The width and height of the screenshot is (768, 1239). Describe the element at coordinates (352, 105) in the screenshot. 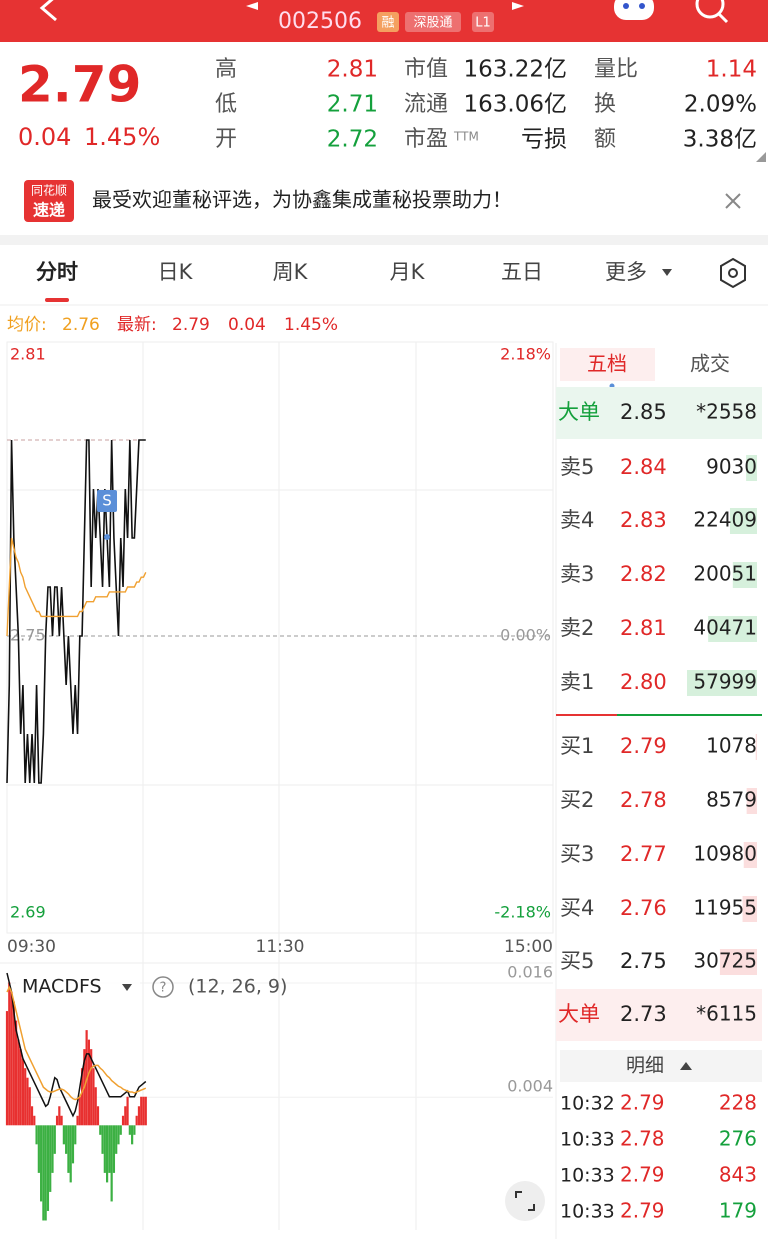

I see `stat-value: 2.71` at that location.